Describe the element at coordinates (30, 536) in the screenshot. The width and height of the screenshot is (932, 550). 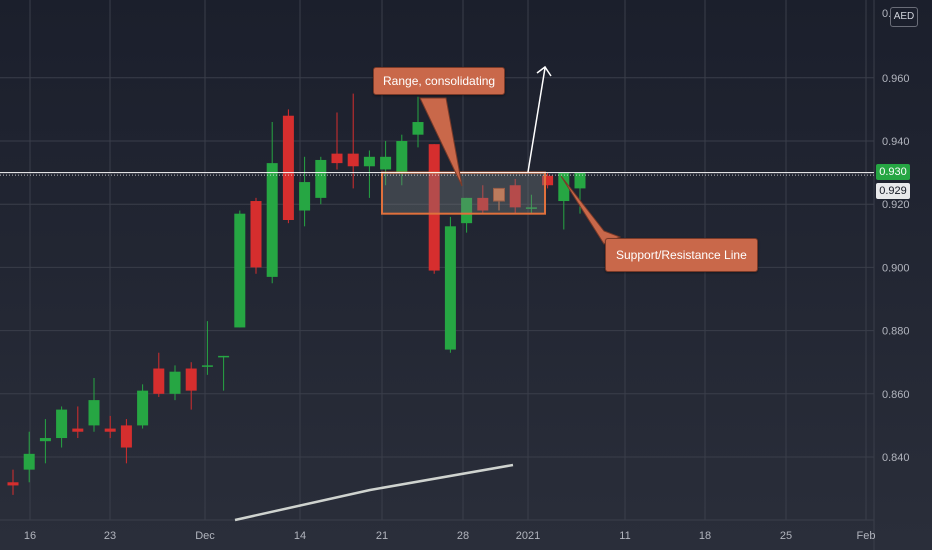
I see `x-tick-label: 16` at that location.